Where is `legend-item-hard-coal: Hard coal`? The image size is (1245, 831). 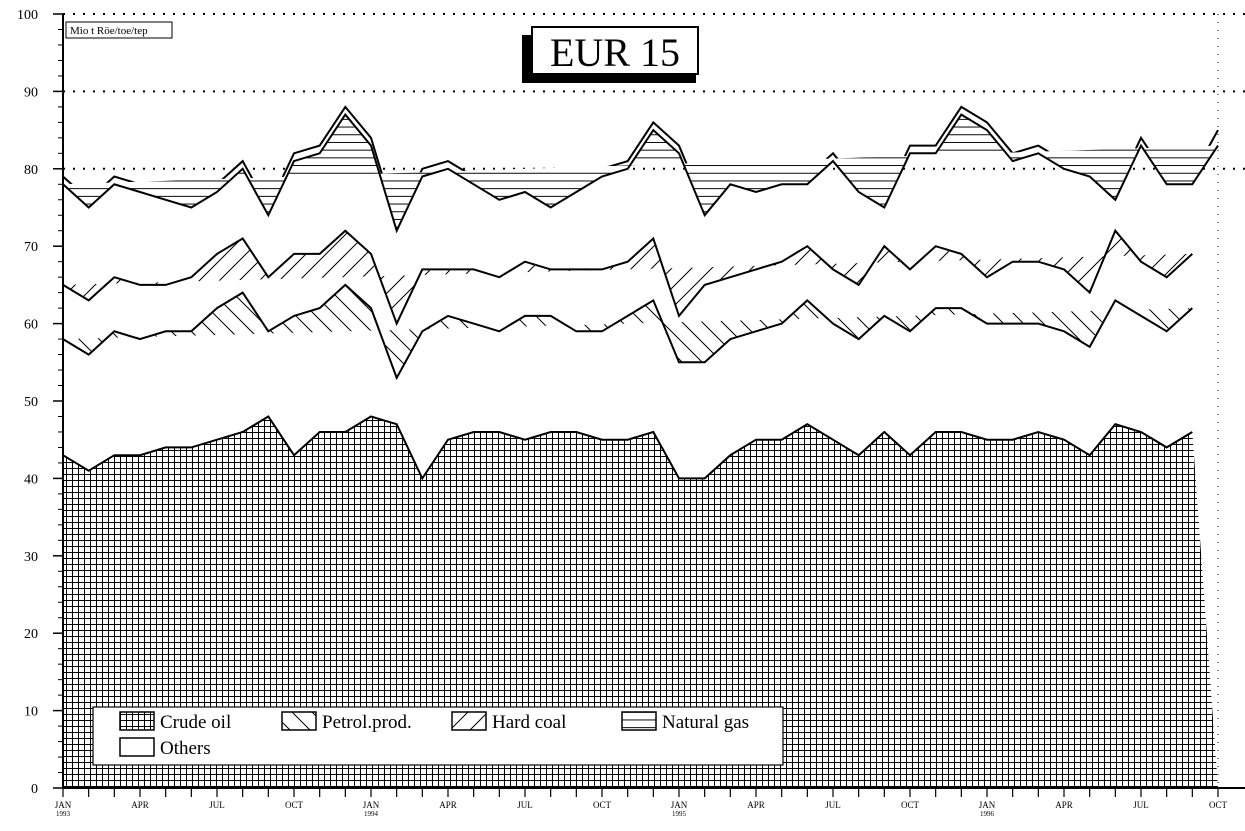 legend-item-hard-coal: Hard coal is located at coordinates (508, 722).